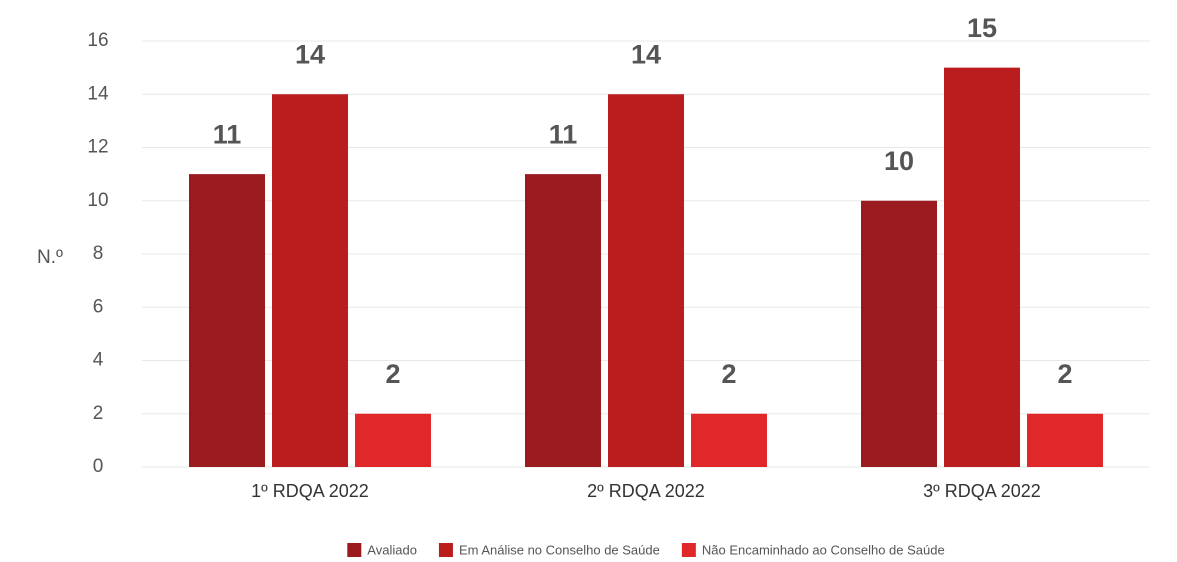 The width and height of the screenshot is (1177, 562). I want to click on y-tick-label: 16, so click(97, 40).